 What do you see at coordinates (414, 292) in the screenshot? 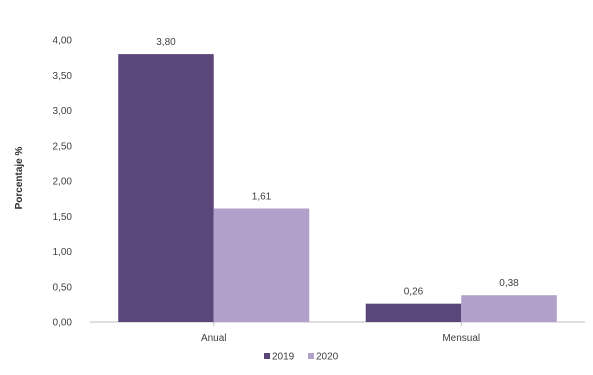
I see `data-label: 0,26` at bounding box center [414, 292].